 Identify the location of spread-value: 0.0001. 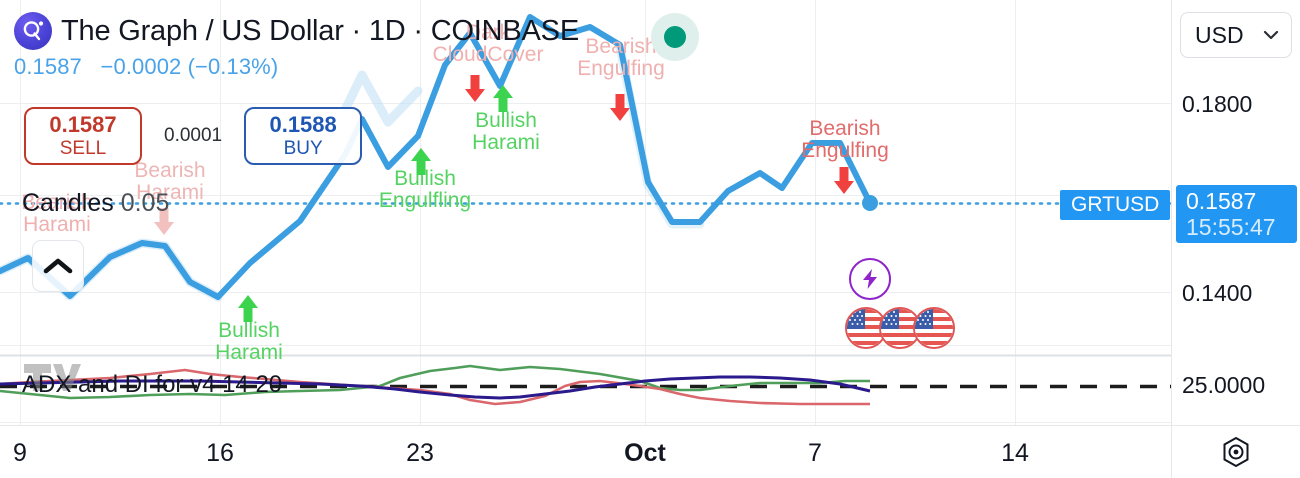
(193, 135).